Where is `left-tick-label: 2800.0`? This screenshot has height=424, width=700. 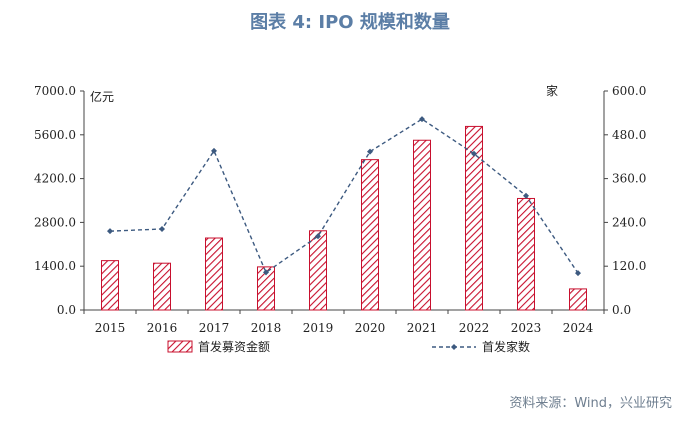 left-tick-label: 2800.0 is located at coordinates (55, 222).